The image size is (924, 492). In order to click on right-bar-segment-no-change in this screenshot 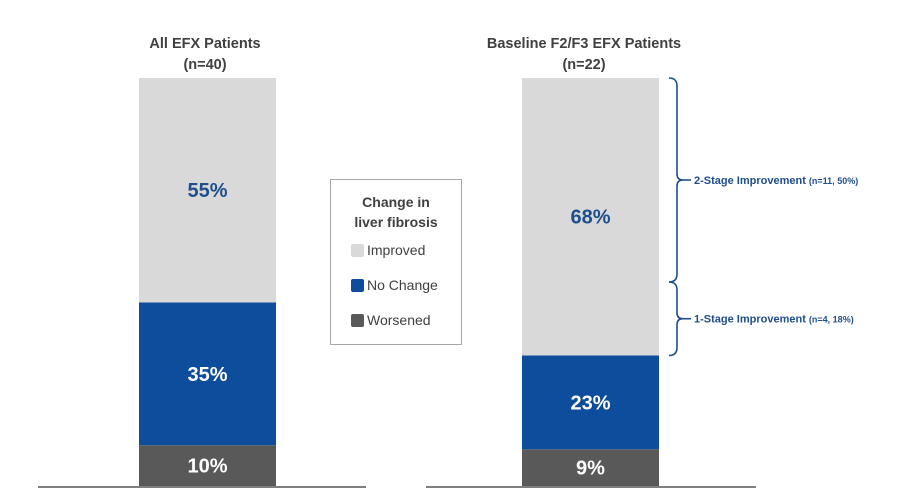, I will do `click(590, 402)`.